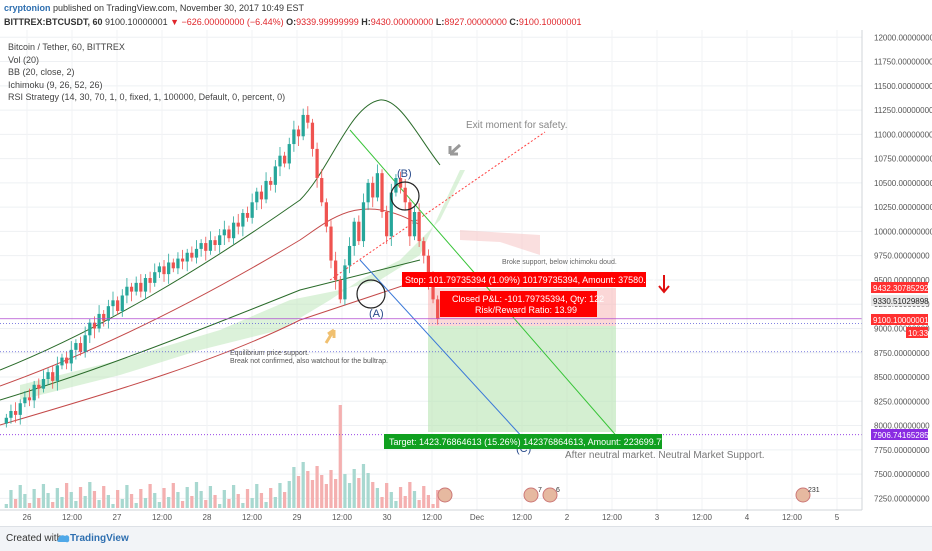  I want to click on pnl-box, so click(518, 304).